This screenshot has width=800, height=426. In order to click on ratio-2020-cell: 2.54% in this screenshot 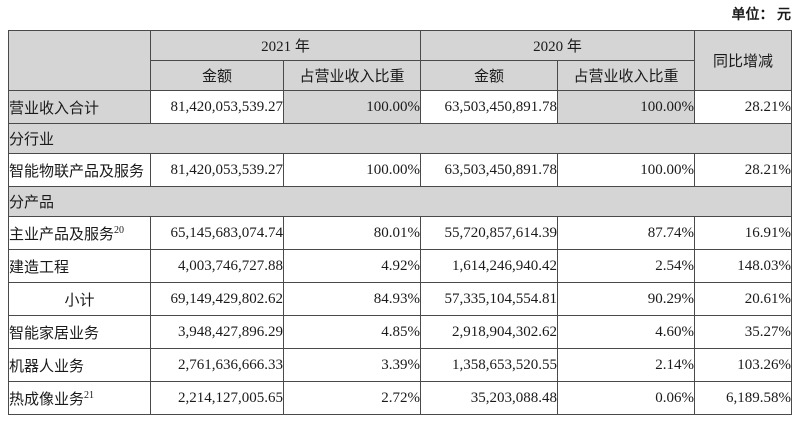, I will do `click(626, 266)`.